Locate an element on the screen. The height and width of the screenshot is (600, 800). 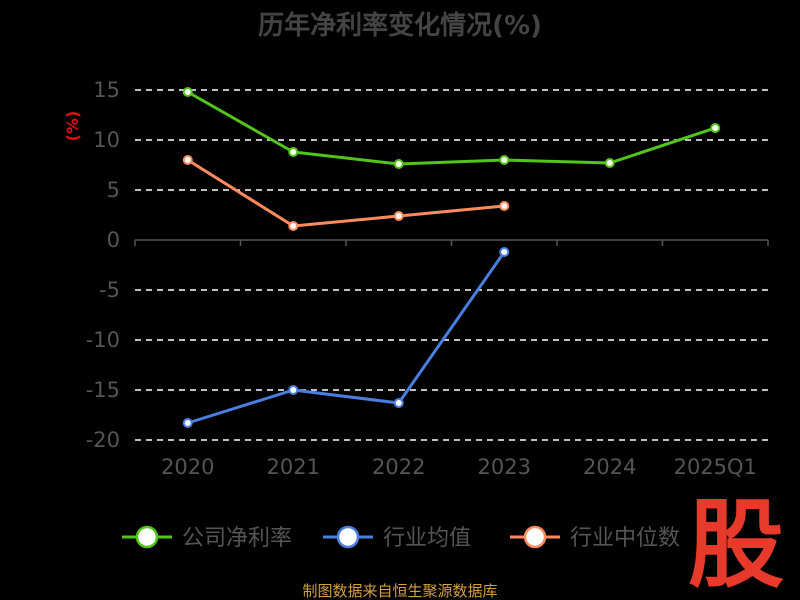
legend-label: 行业均值 is located at coordinates (427, 538).